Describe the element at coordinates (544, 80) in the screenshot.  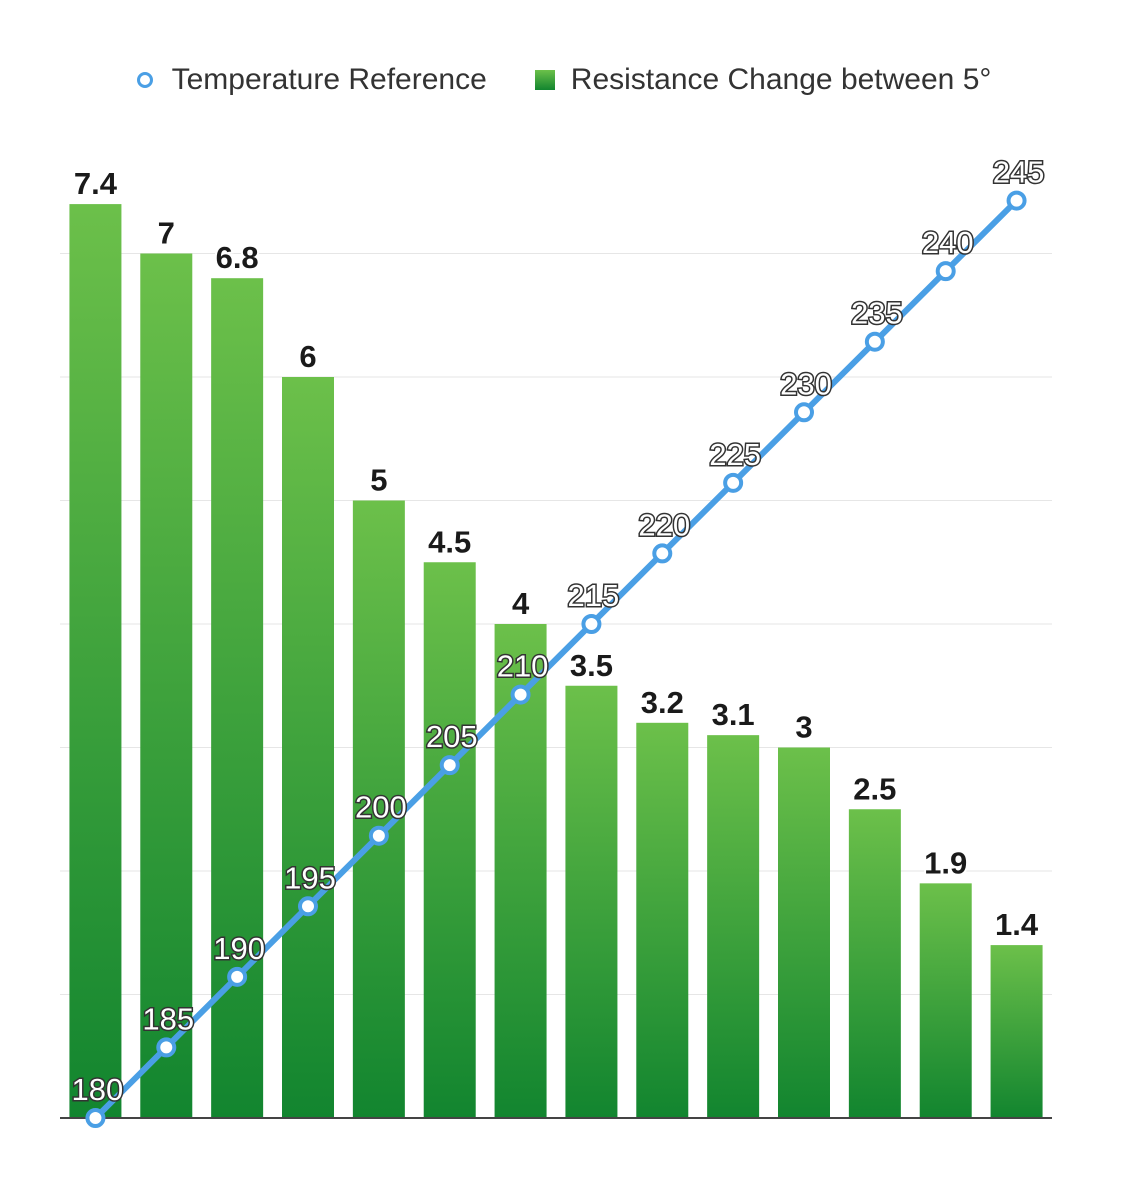
I see `bar-marker-icon` at that location.